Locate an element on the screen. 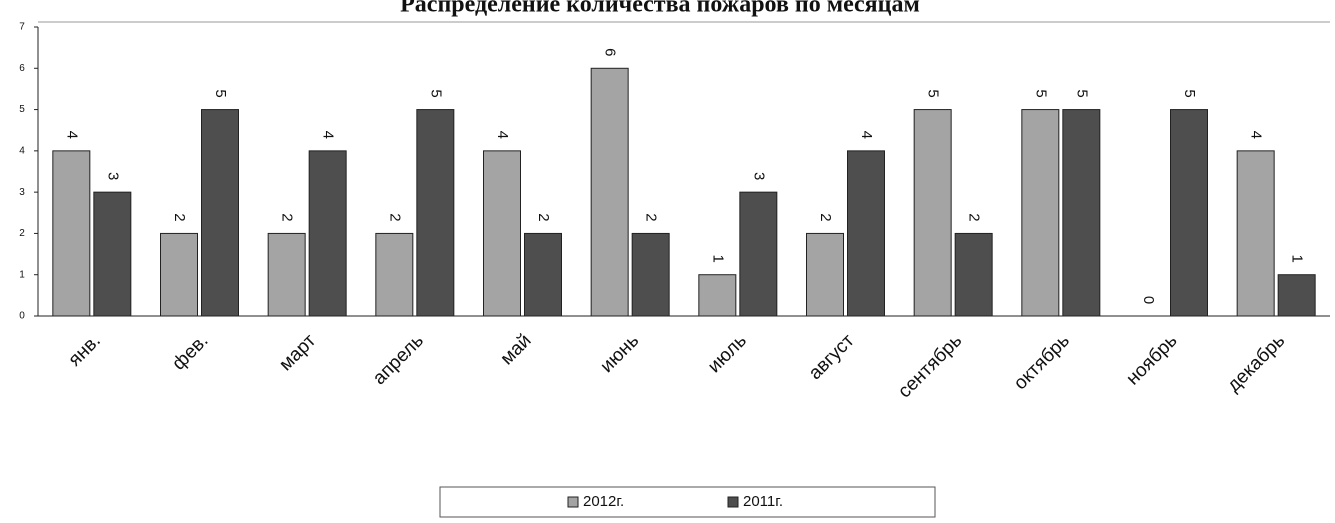 The image size is (1335, 523). x-tick-label: май is located at coordinates (516, 349).